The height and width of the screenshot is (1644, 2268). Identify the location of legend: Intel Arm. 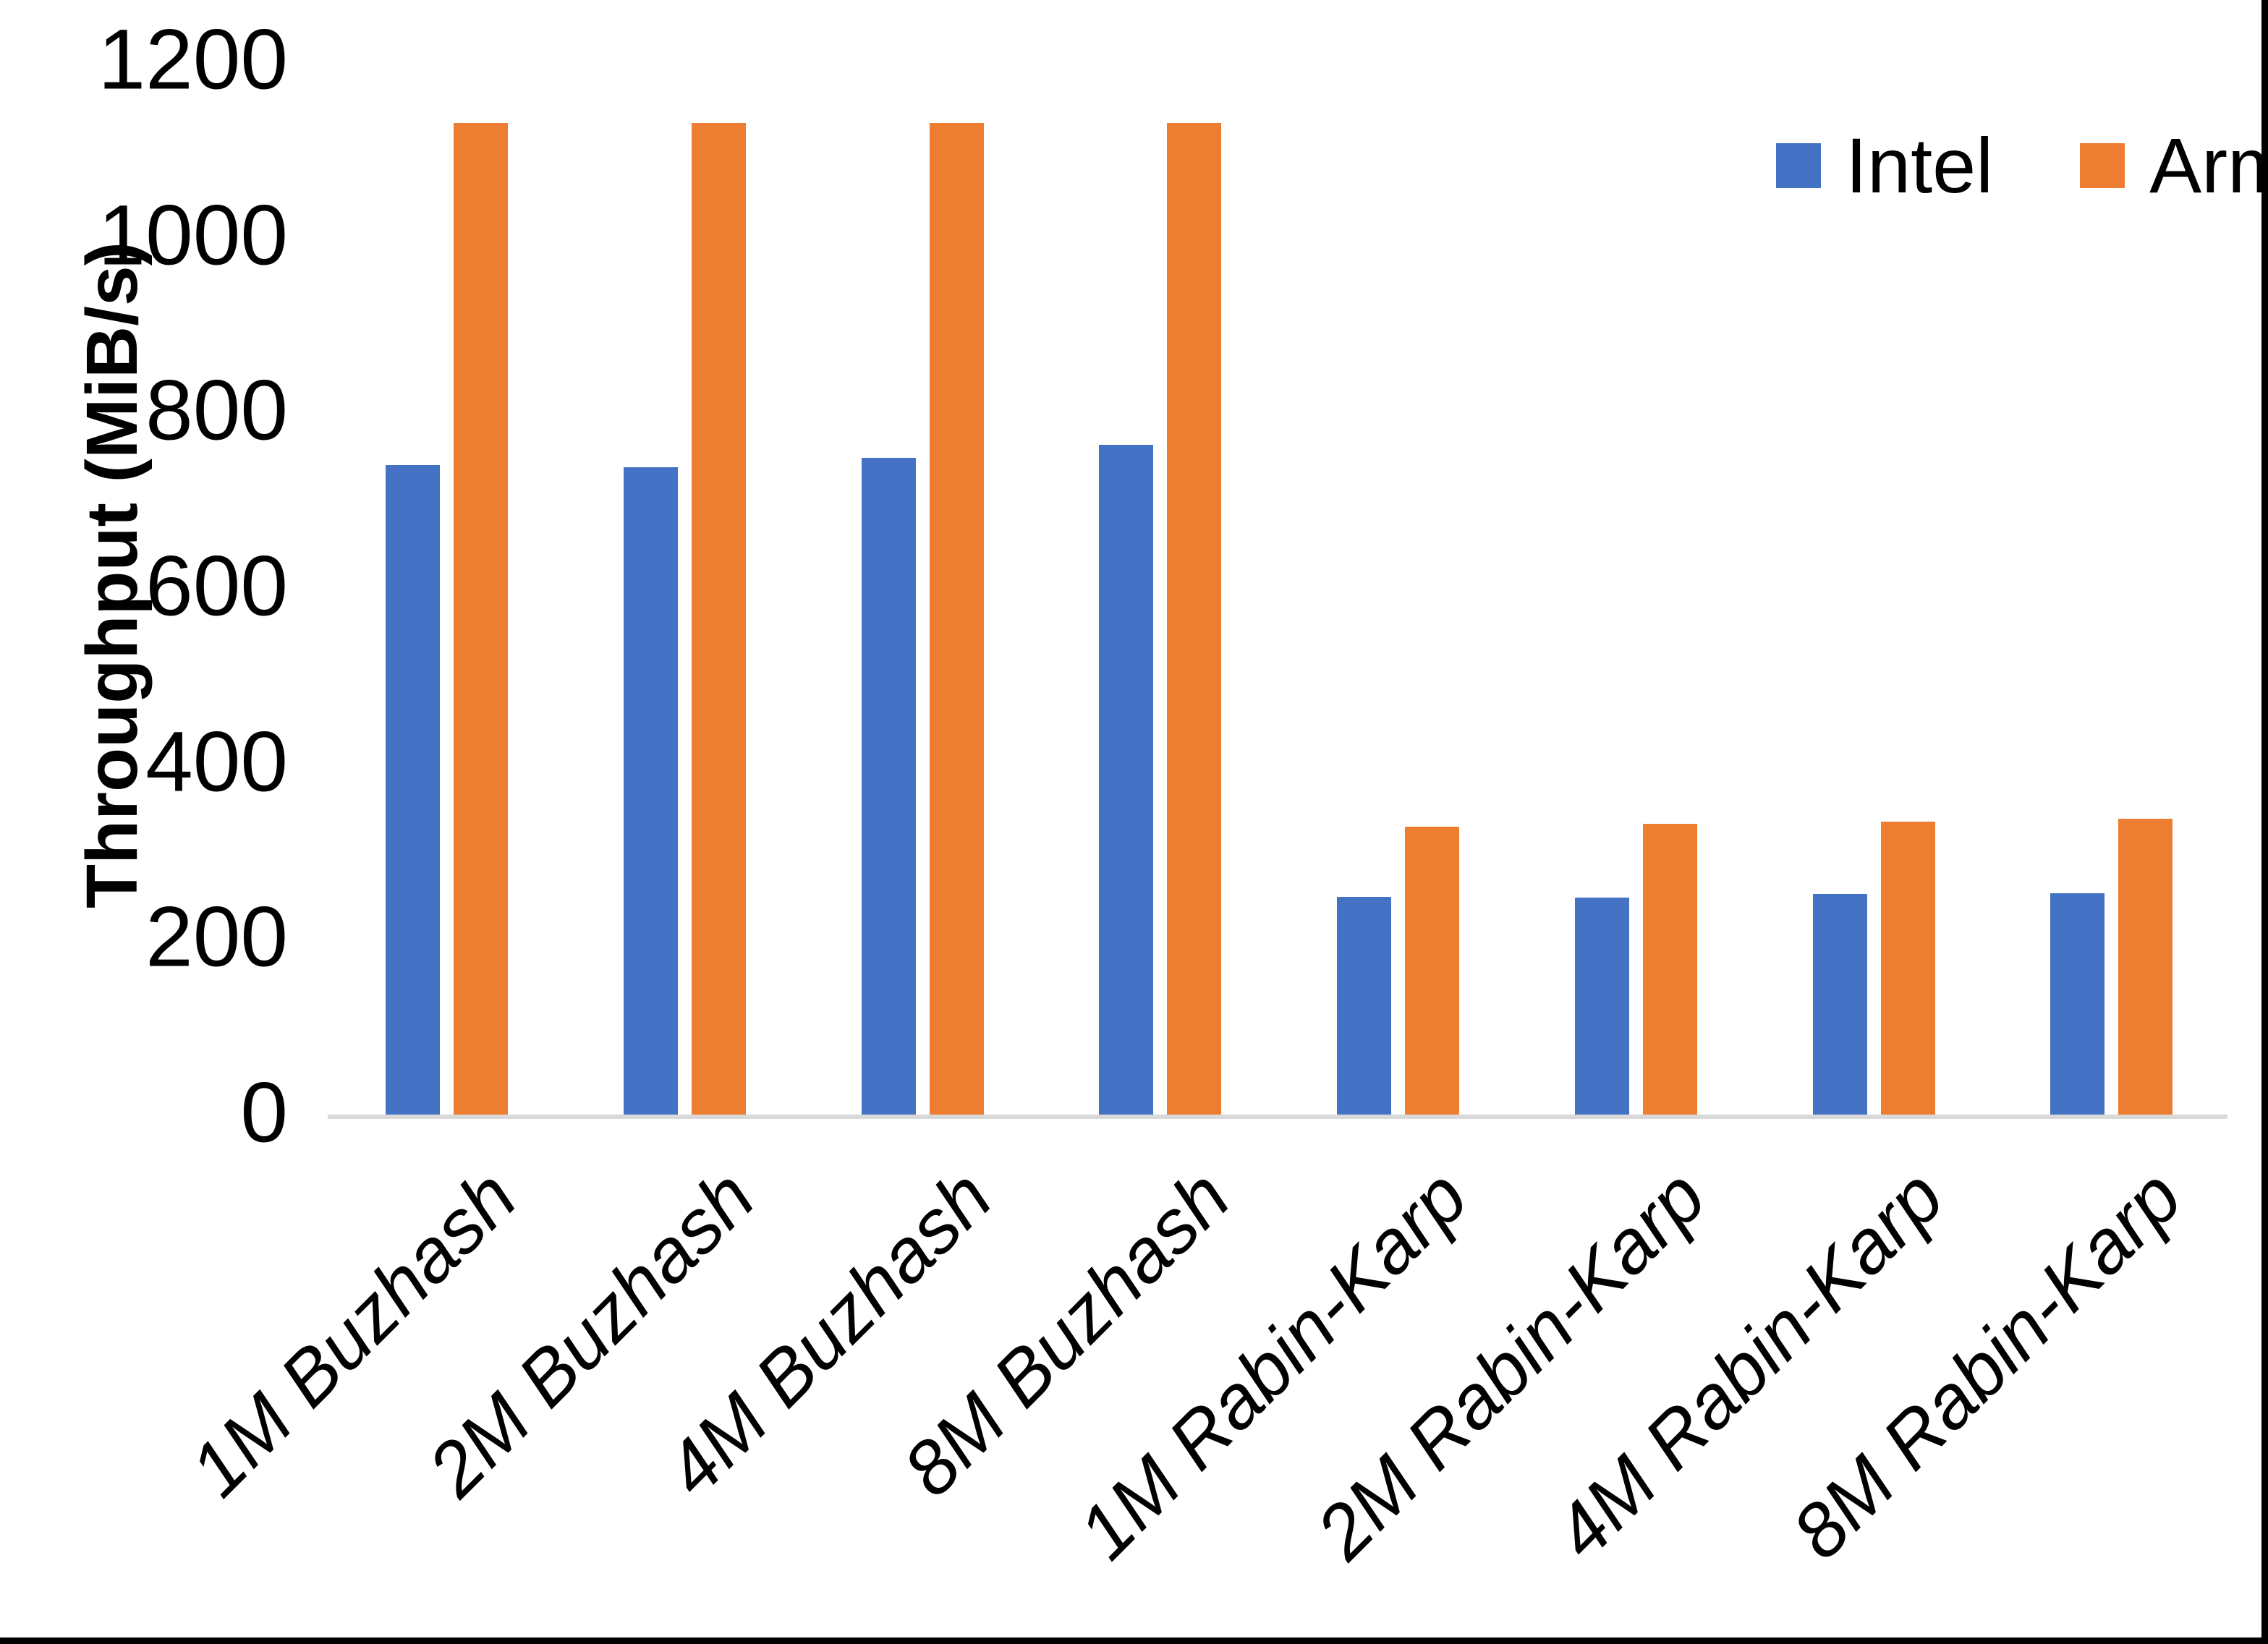
(2022, 166).